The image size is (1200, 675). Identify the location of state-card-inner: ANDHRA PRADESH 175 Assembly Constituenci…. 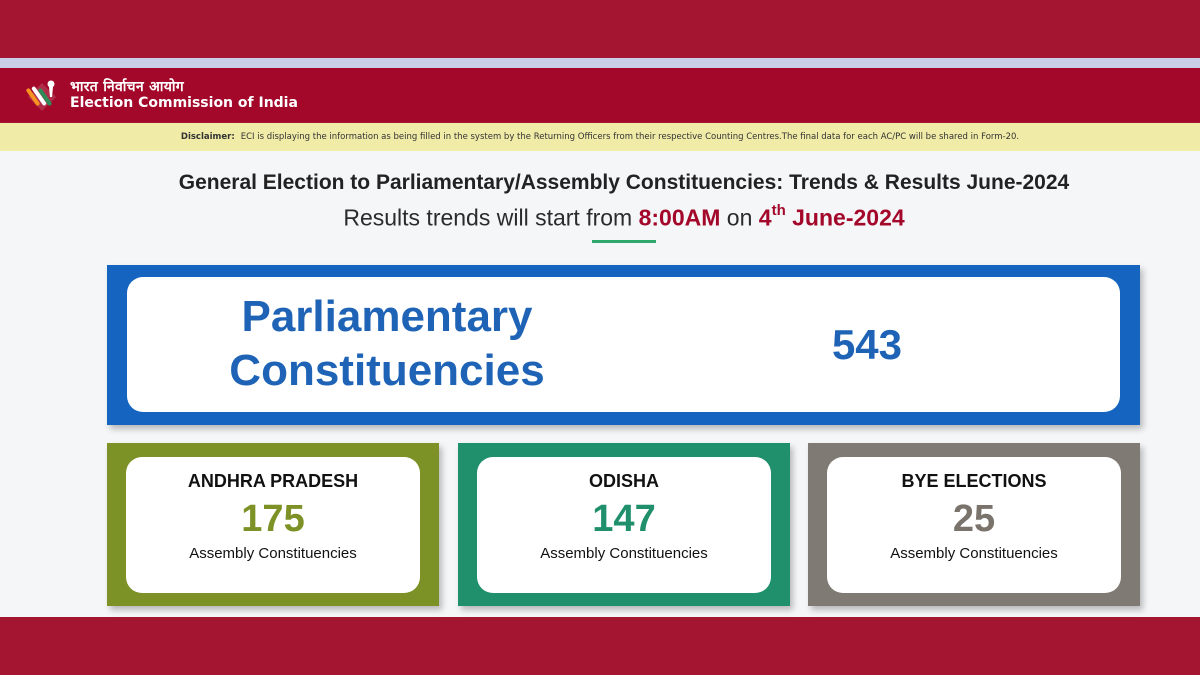
(273, 525).